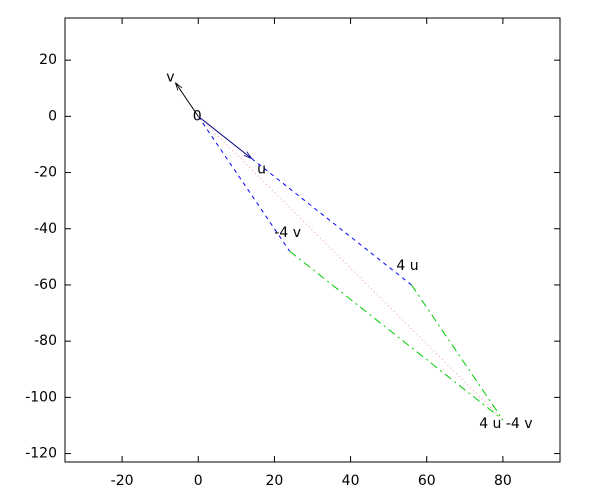 This screenshot has height=500, width=600. What do you see at coordinates (45, 229) in the screenshot?
I see `y-tick-label: -40` at bounding box center [45, 229].